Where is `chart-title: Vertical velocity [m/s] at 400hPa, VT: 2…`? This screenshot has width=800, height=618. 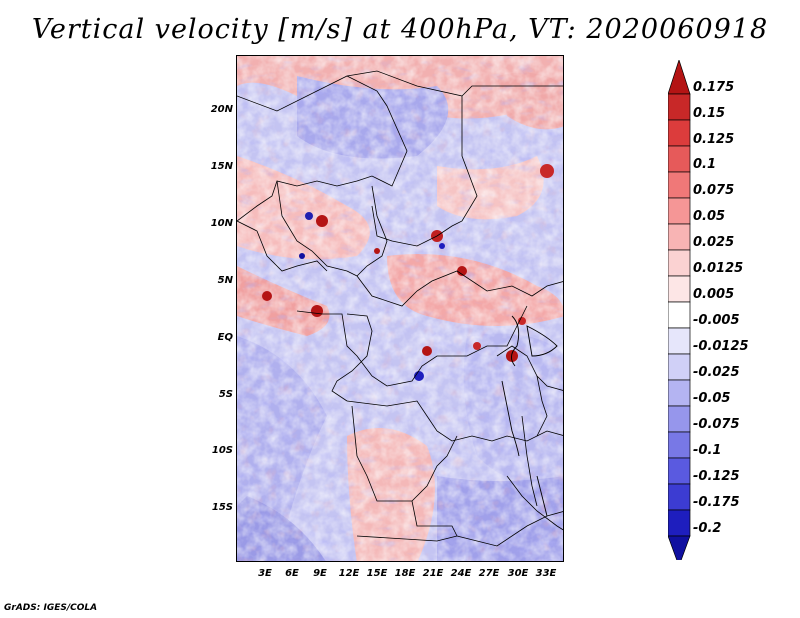 chart-title: Vertical velocity [m/s] at 400hPa, VT: 2… is located at coordinates (400, 29).